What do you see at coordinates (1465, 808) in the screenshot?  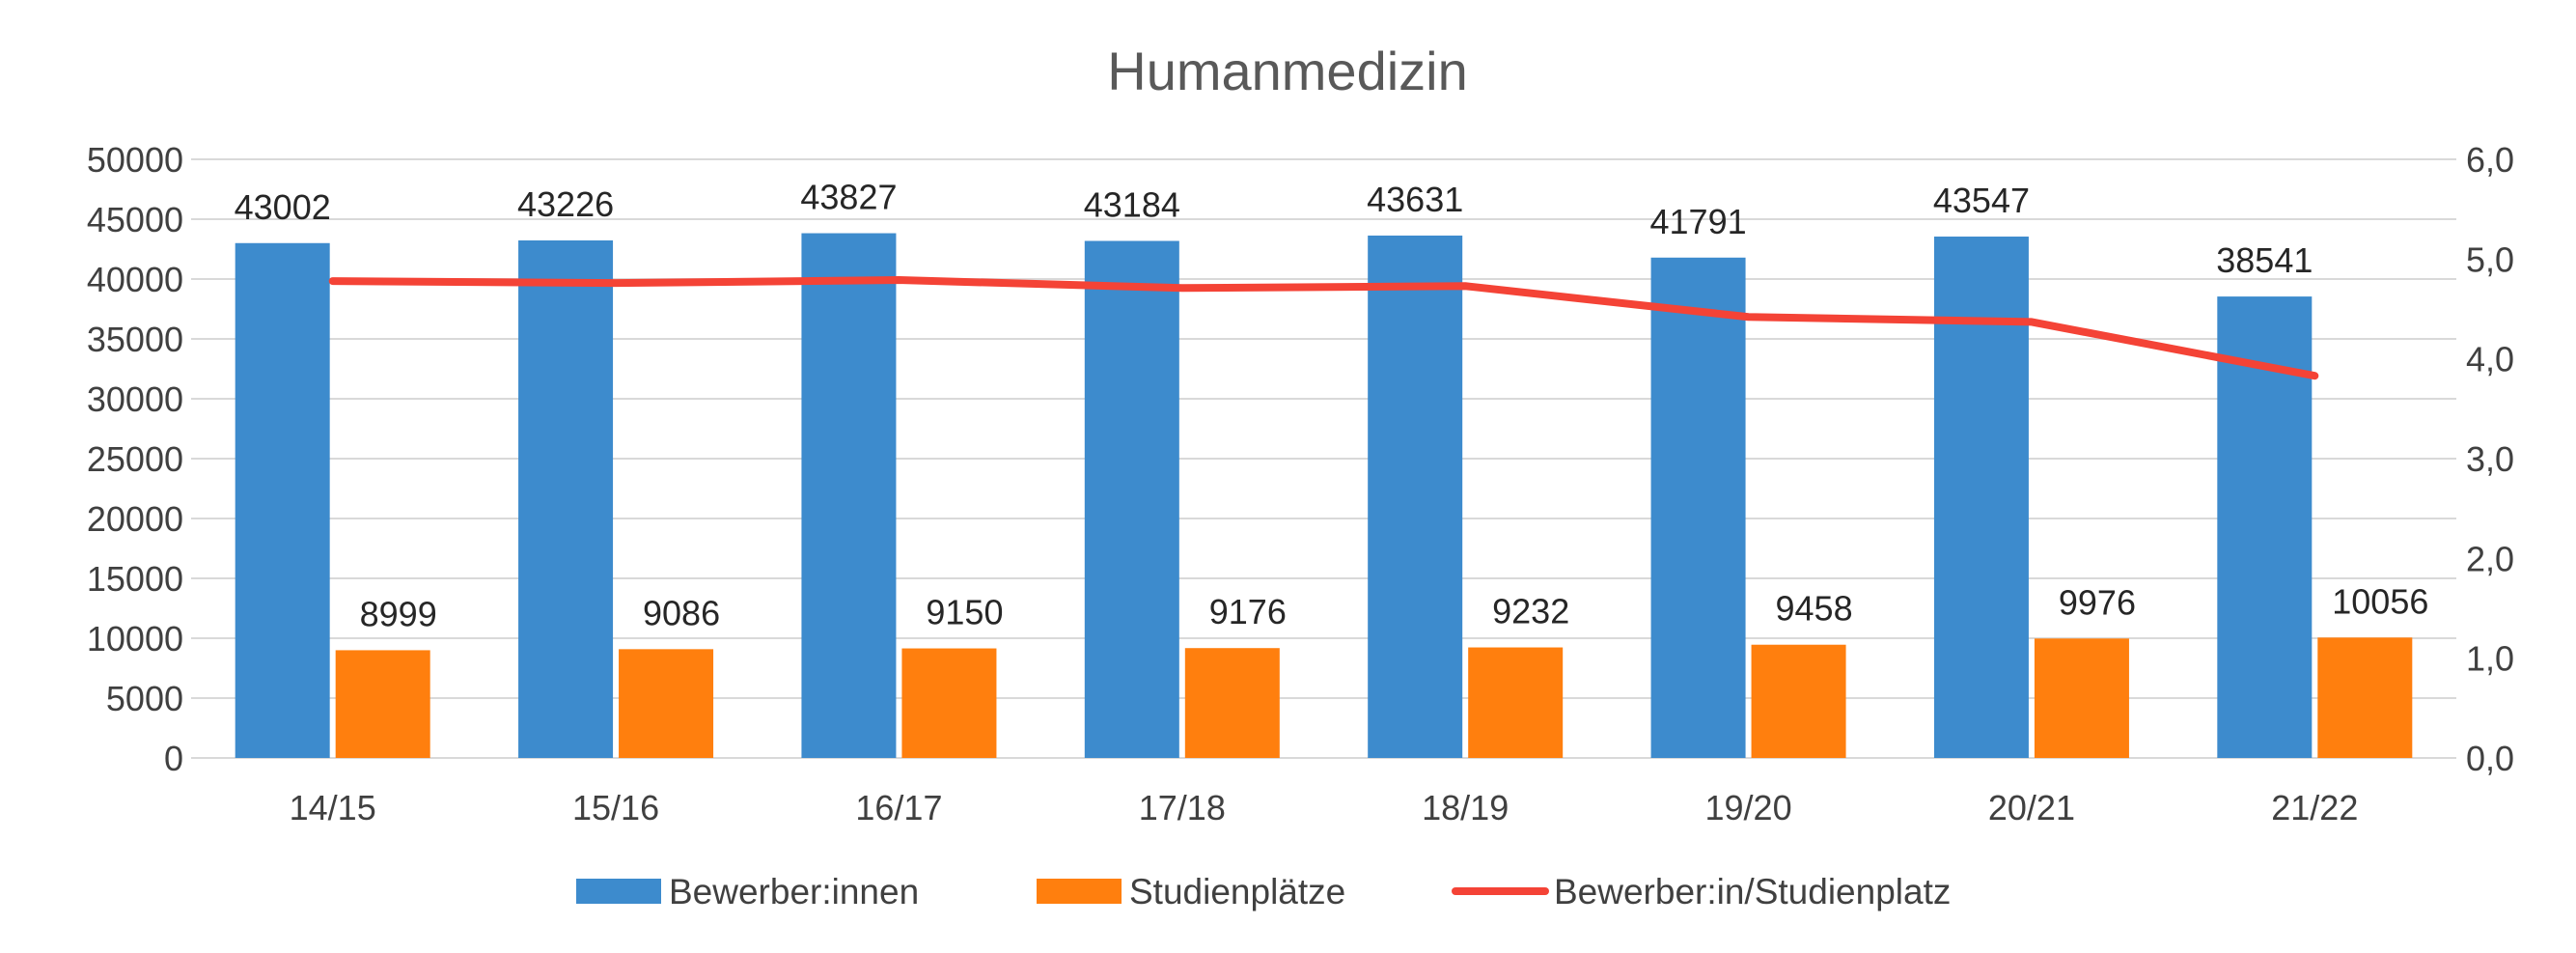 I see `x-tick-label: 18/19` at bounding box center [1465, 808].